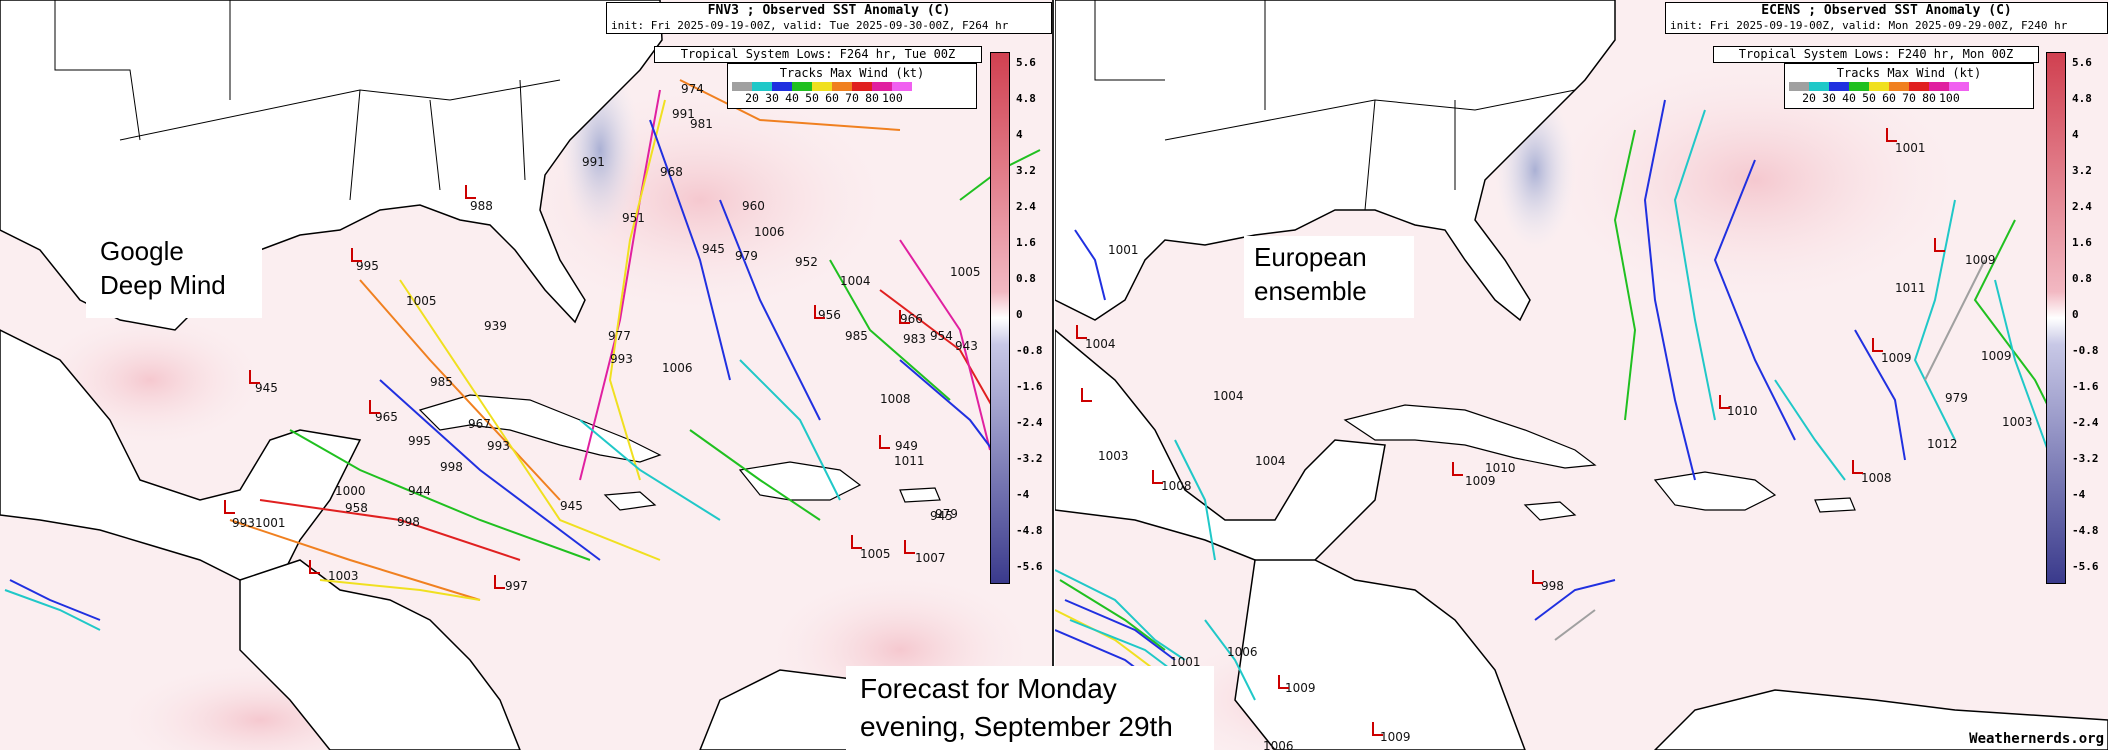  I want to click on legend-label: 40, so click(792, 98).